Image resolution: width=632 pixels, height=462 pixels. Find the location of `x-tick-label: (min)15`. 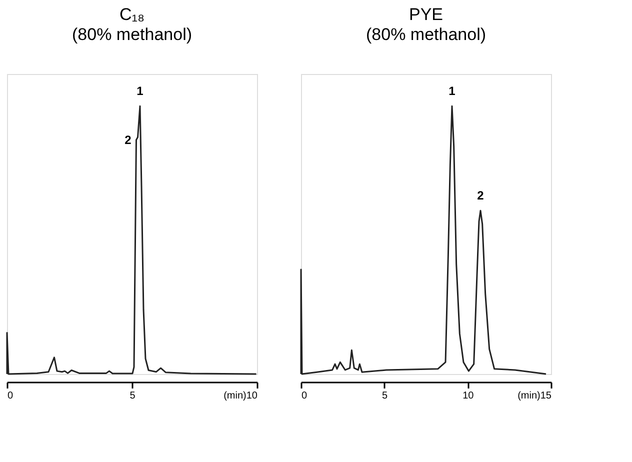

x-tick-label: (min)15 is located at coordinates (535, 396).